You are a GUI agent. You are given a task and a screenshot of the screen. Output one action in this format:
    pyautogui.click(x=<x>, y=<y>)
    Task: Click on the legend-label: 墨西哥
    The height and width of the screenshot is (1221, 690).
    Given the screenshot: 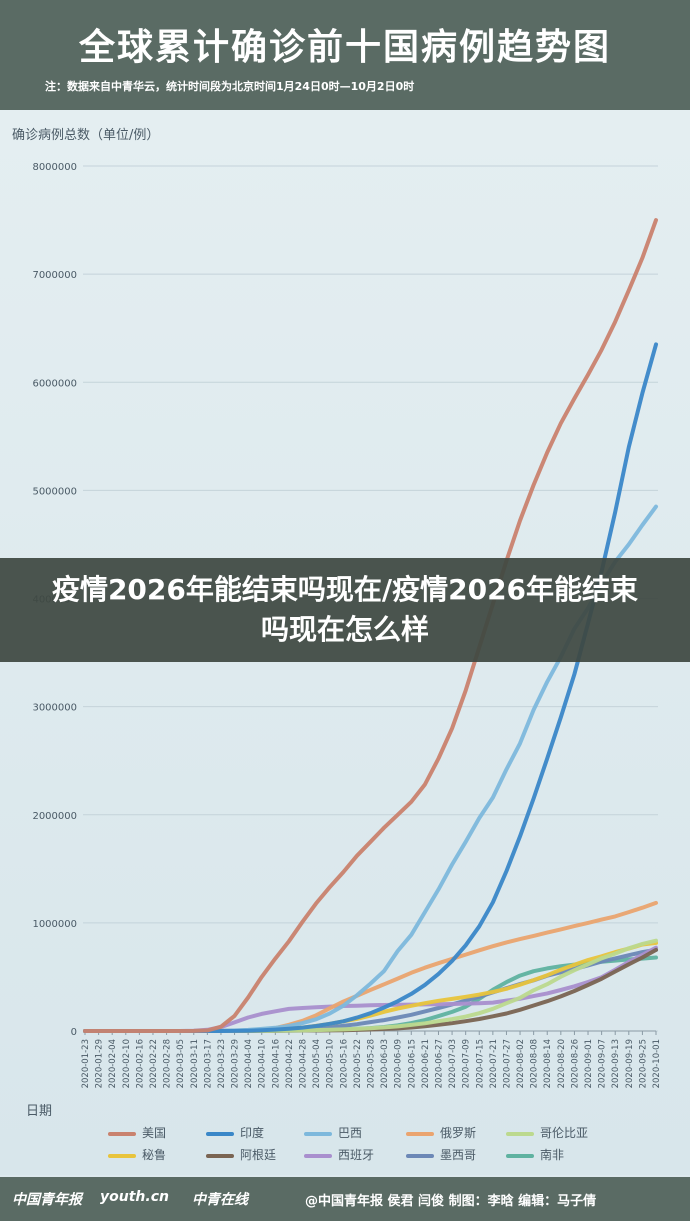 What is the action you would take?
    pyautogui.click(x=458, y=1155)
    